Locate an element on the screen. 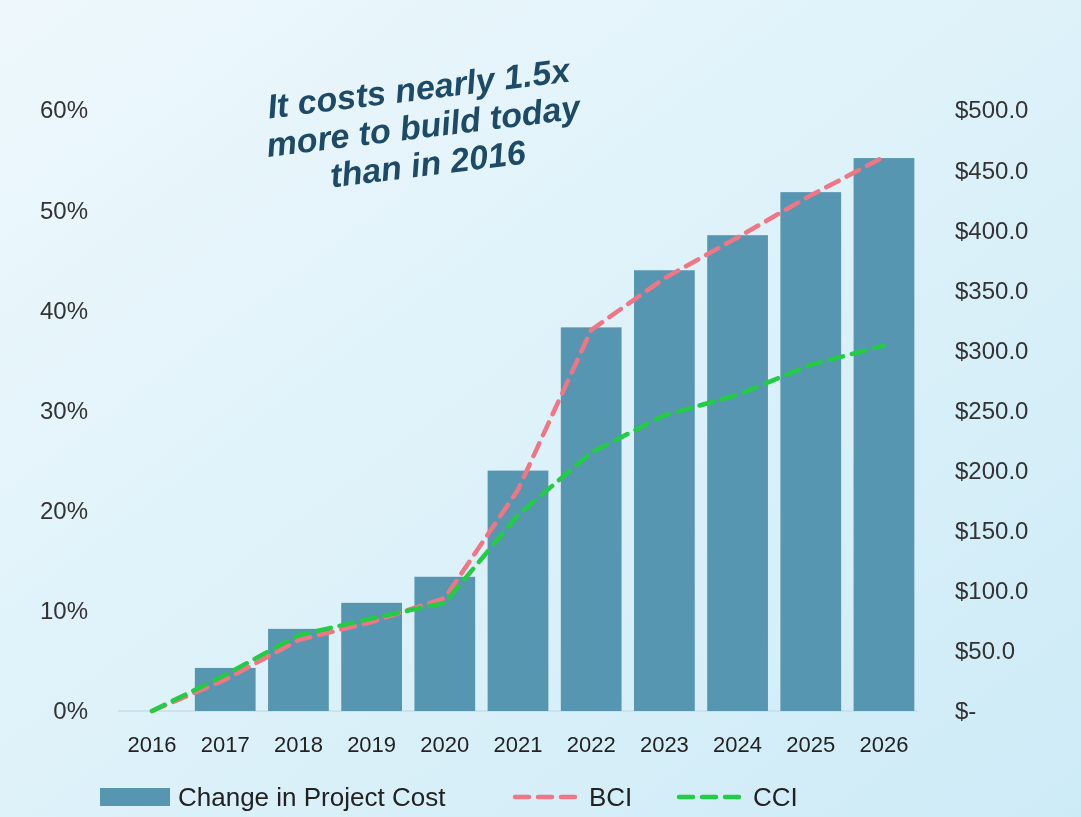  legend-label: CCI is located at coordinates (775, 797).